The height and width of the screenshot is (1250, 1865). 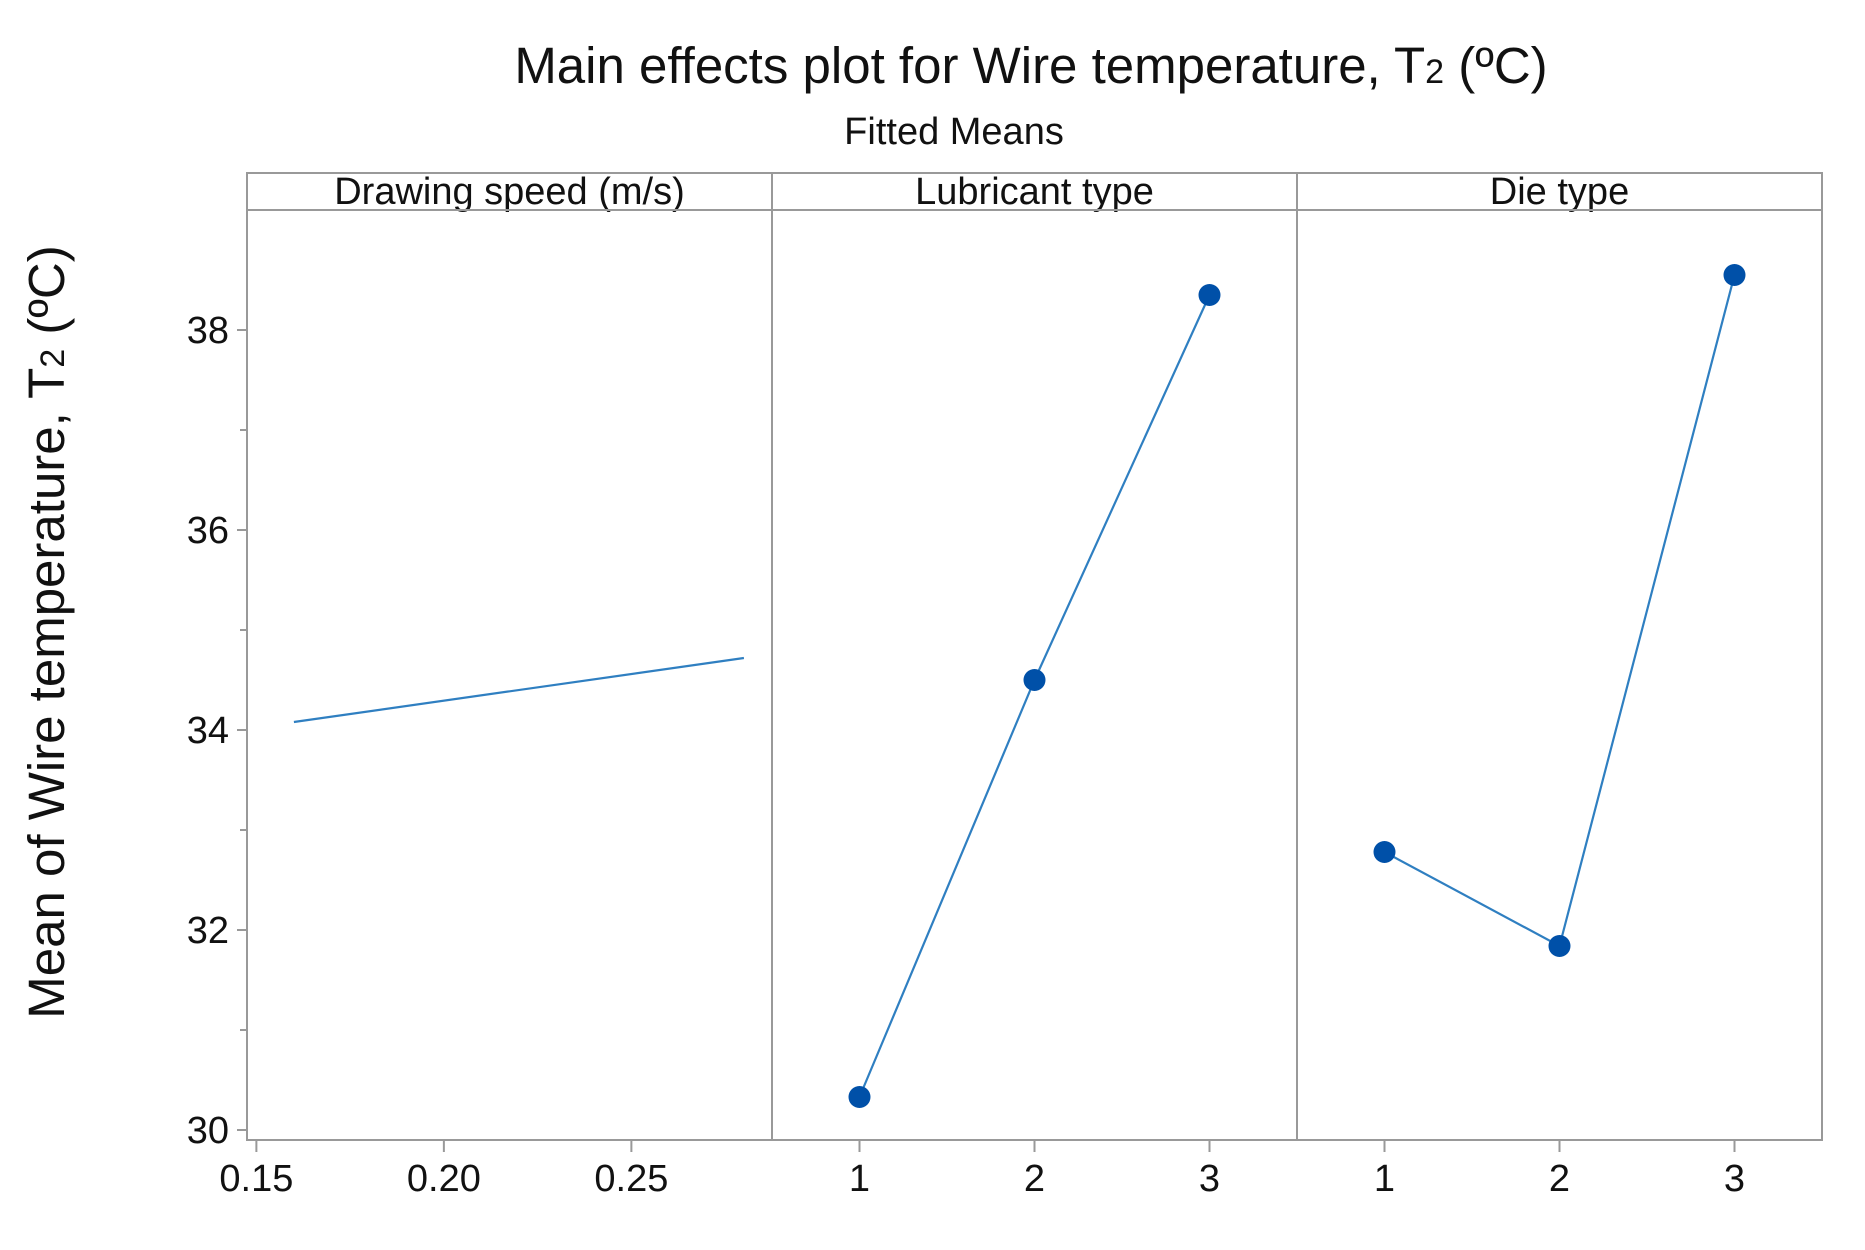 What do you see at coordinates (509, 192) in the screenshot?
I see `panel-title: Drawing speed (m/s)` at bounding box center [509, 192].